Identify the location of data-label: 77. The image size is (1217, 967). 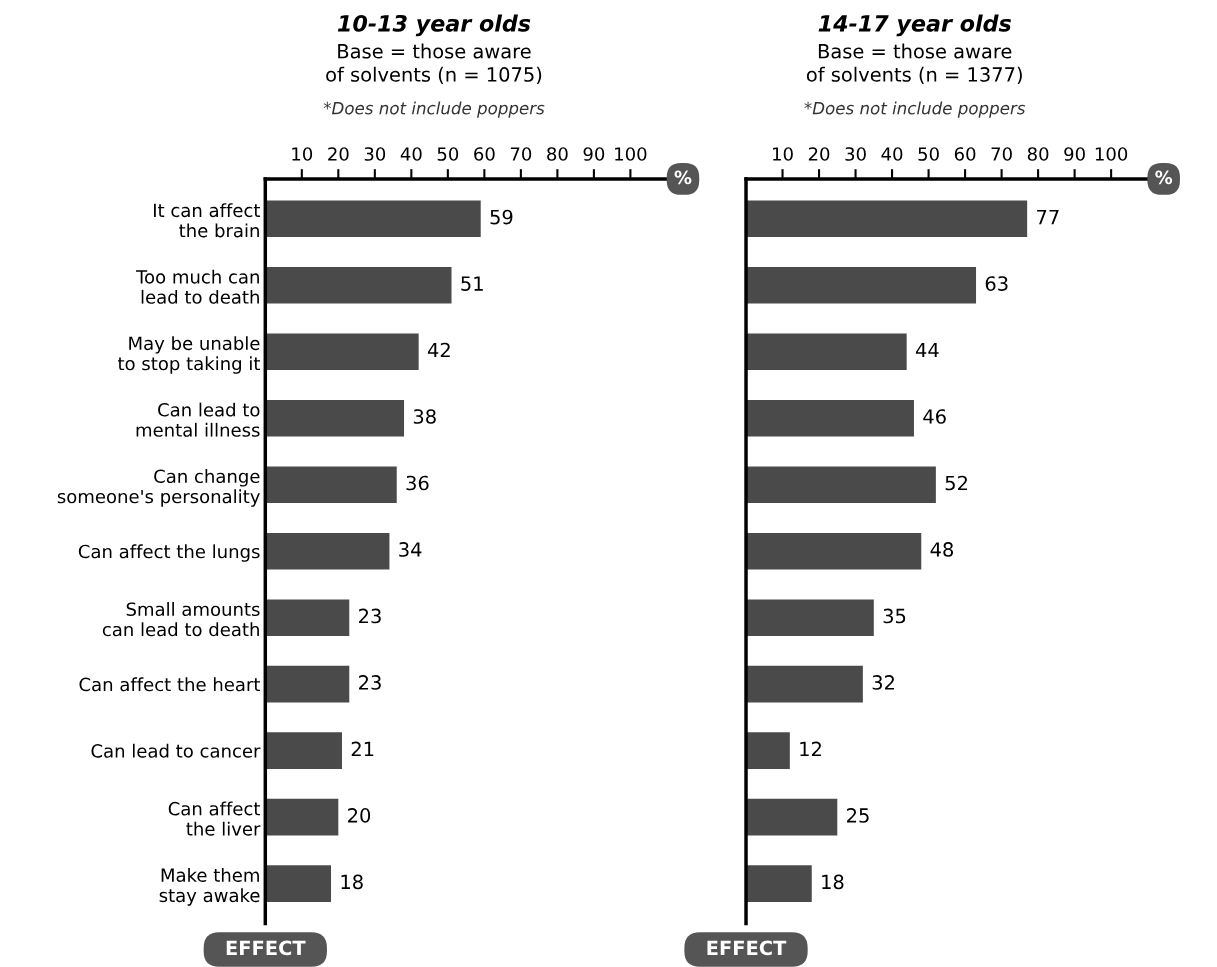
(1048, 217).